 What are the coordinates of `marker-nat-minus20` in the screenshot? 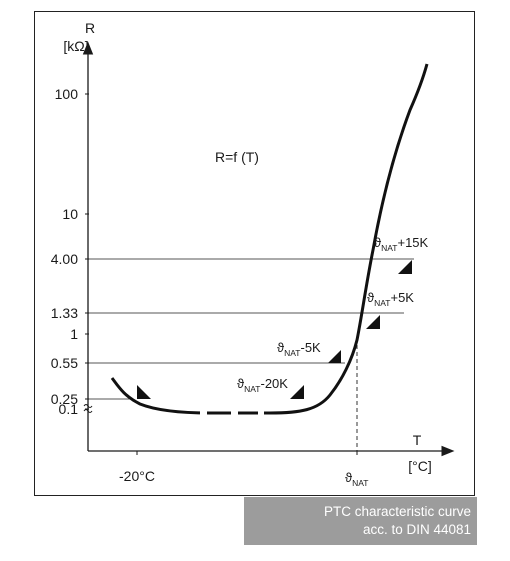 It's located at (297, 392).